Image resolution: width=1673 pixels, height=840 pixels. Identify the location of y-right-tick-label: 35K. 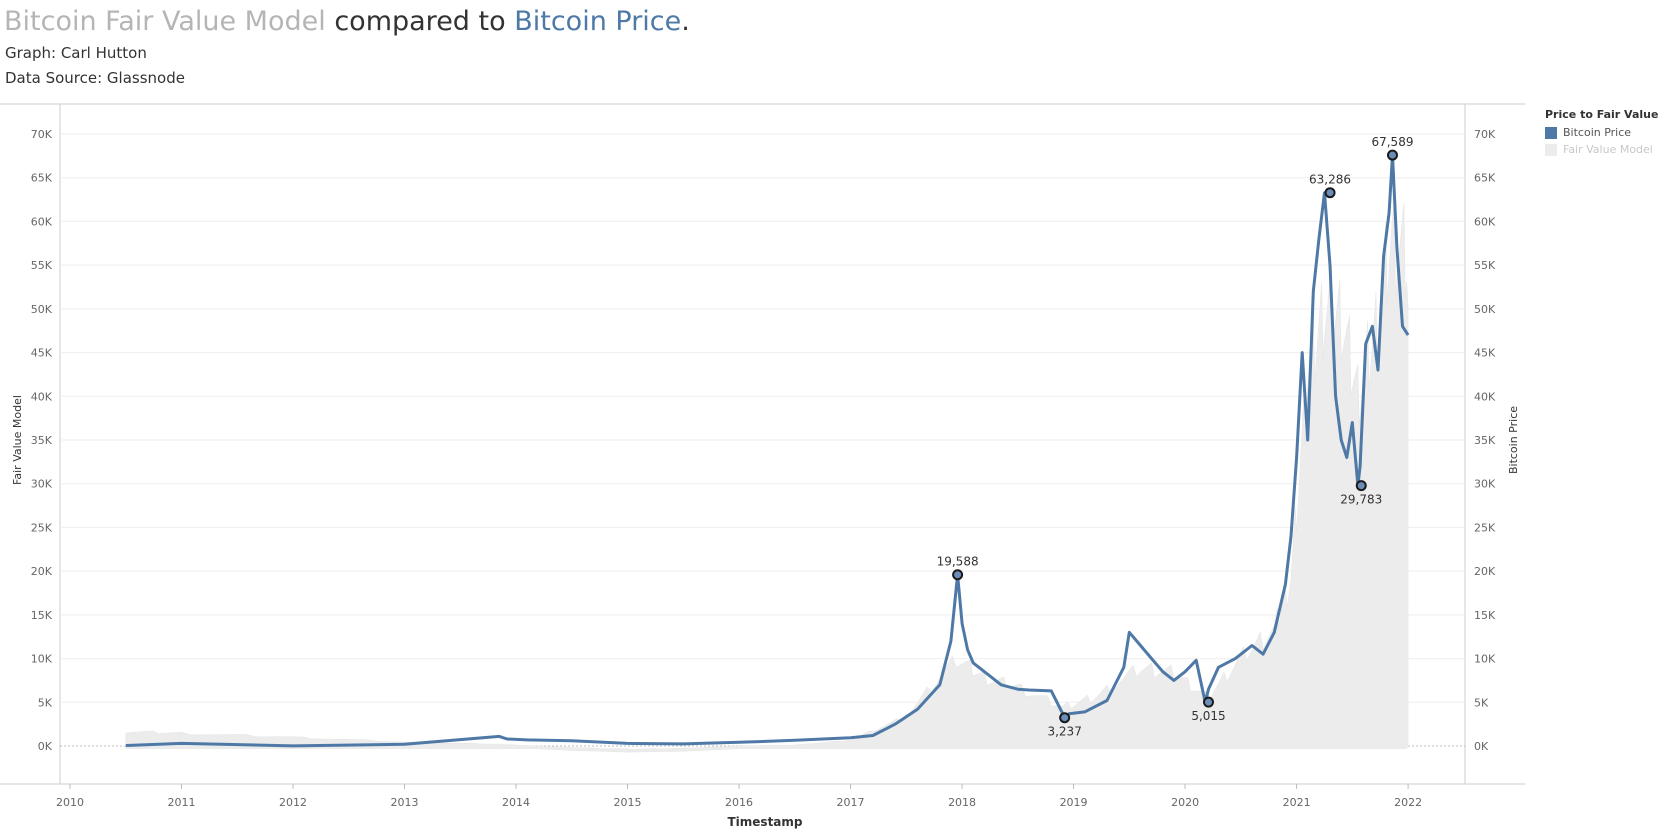
(1485, 440).